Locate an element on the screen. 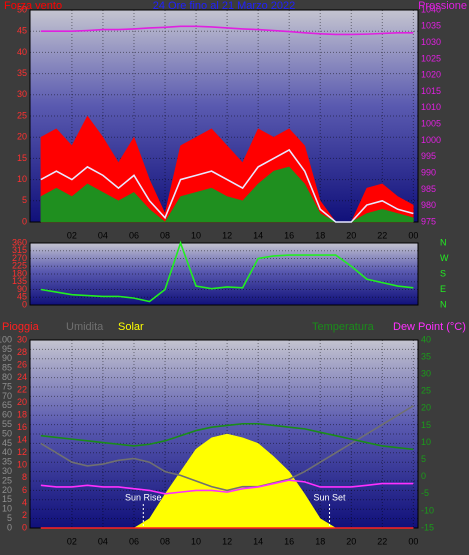 The image size is (469, 555). legend-label: Pioggia is located at coordinates (21, 327).